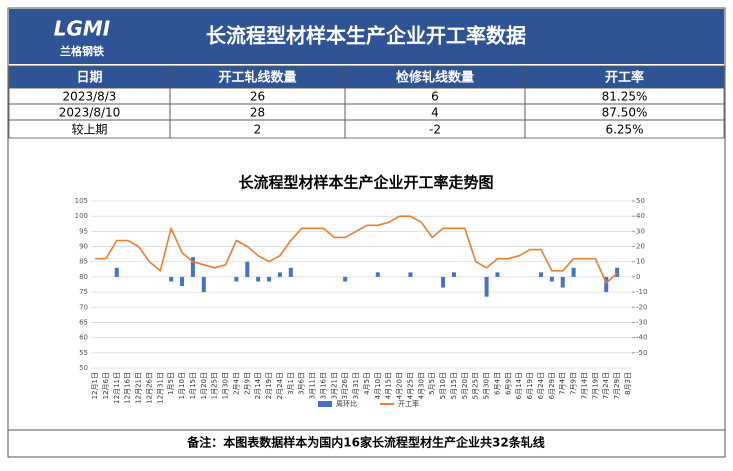 Image resolution: width=733 pixels, height=471 pixels. What do you see at coordinates (625, 113) in the screenshot?
I see `table-cell-text: 87.50%` at bounding box center [625, 113].